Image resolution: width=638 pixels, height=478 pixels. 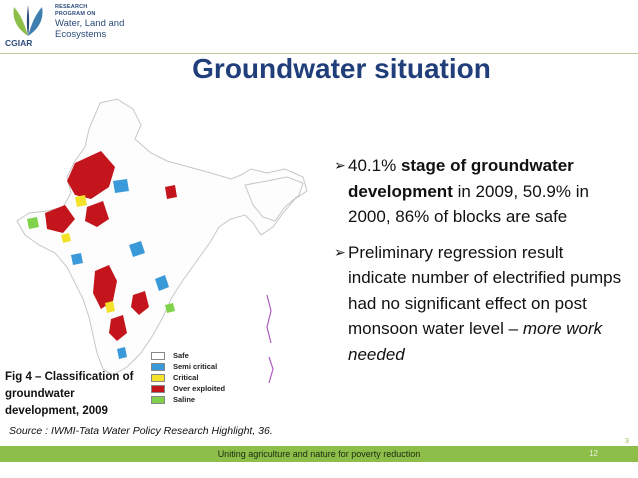 I want to click on header-divider, so click(x=319, y=53).